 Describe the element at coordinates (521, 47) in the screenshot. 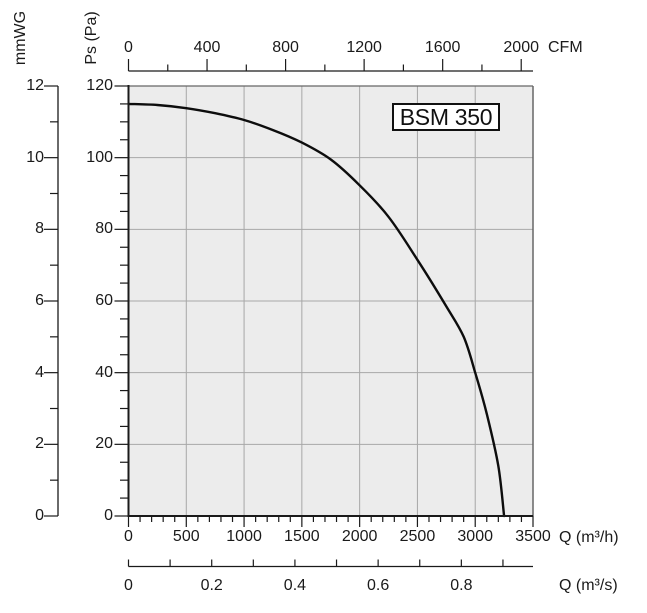

I see `cfm-tick-label: 2000` at that location.